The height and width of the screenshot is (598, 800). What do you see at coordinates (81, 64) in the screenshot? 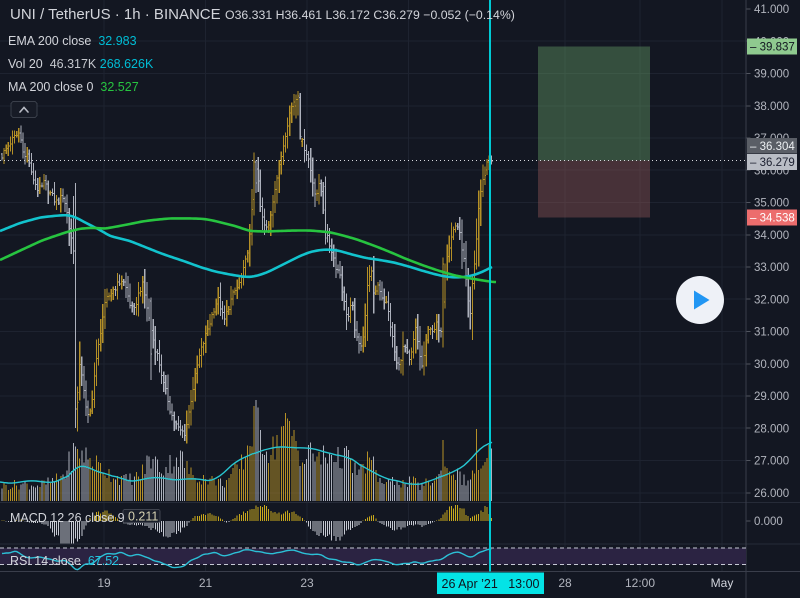
I see `svg-text: Vol 20 46.317K 268.626K` at bounding box center [81, 64].